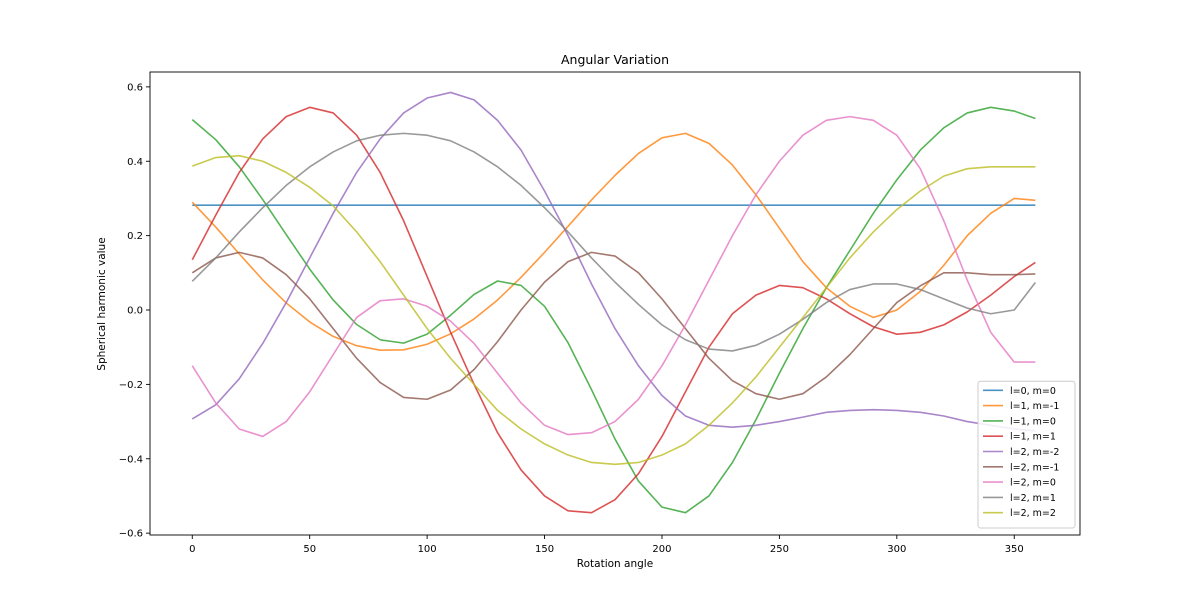 This screenshot has width=1200, height=604. What do you see at coordinates (135, 162) in the screenshot?
I see `y-tick-label: 0.4` at bounding box center [135, 162].